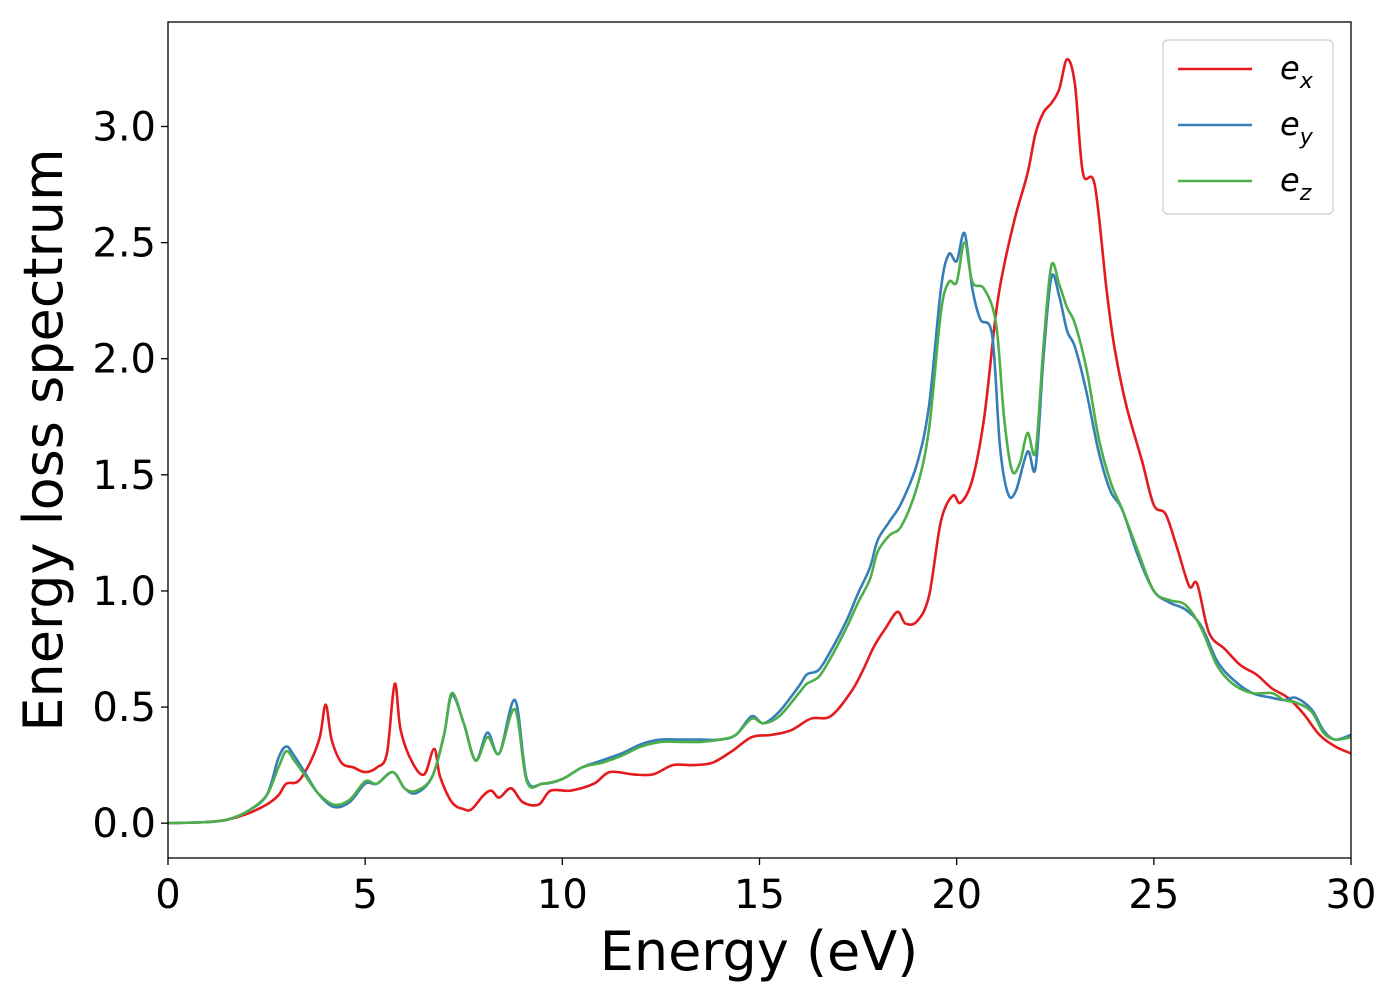 The width and height of the screenshot is (1400, 1000). I want to click on x-tick-label: 5, so click(364, 895).